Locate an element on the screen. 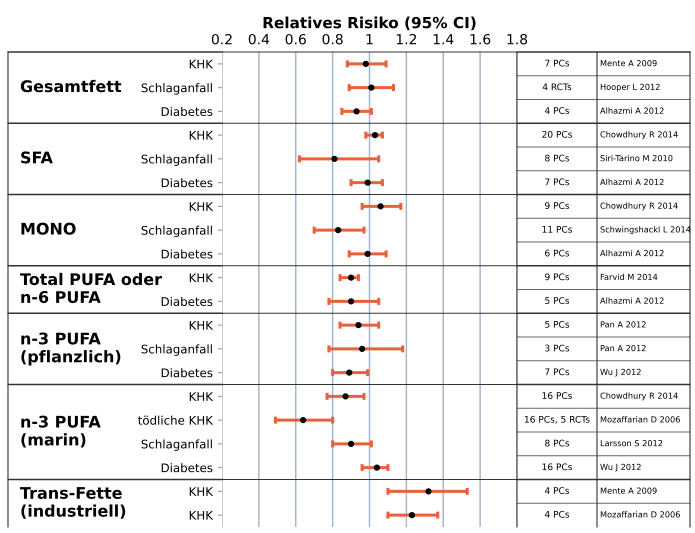  text: 4 RCTs is located at coordinates (557, 86).